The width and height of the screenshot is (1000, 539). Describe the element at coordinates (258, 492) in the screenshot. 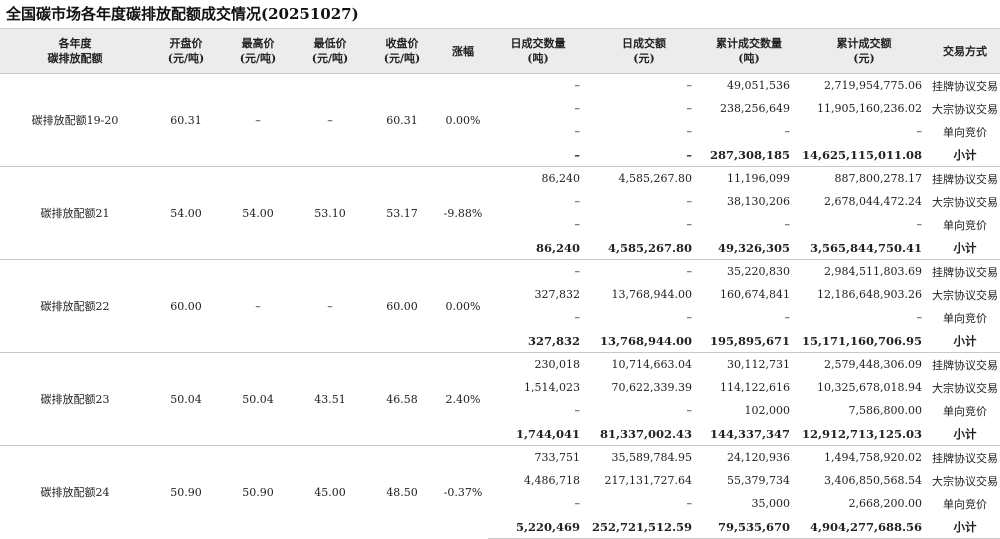

I see `high-price-cell: 50.90` at that location.